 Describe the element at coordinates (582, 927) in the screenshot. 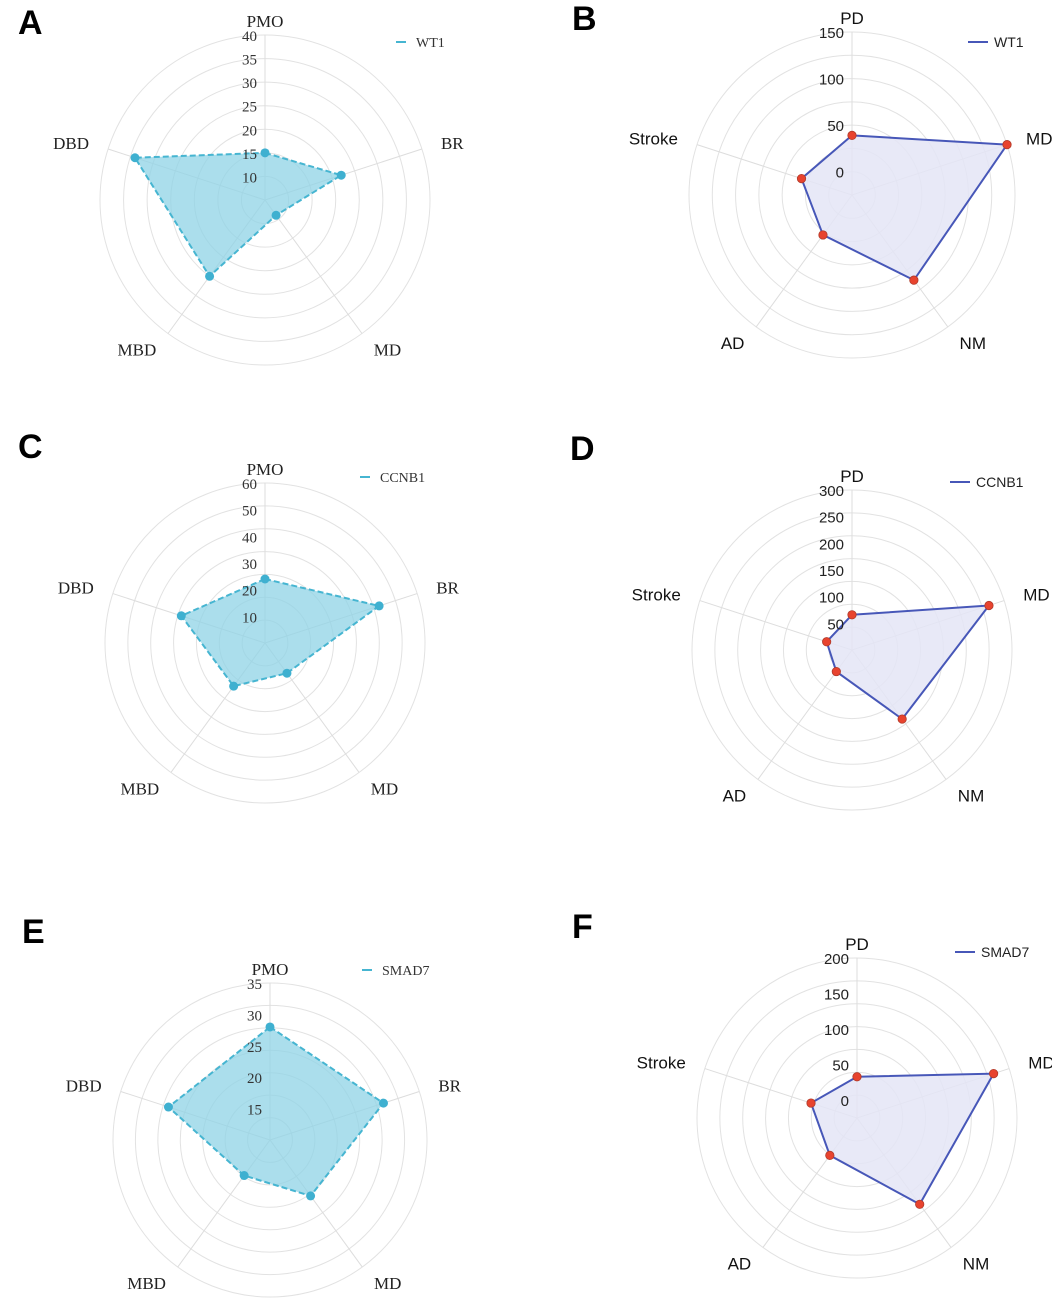

I see `panel-letter: F` at that location.